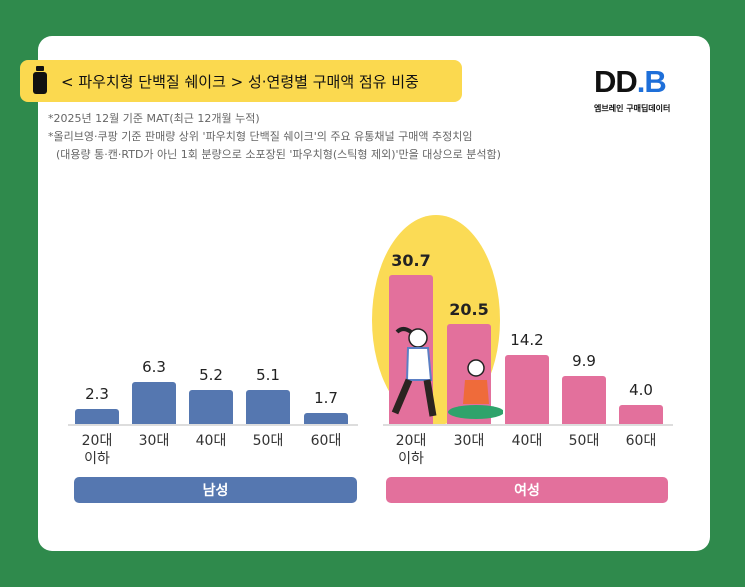 This screenshot has height=587, width=745. What do you see at coordinates (268, 375) in the screenshot?
I see `male-value-label: 5.1` at bounding box center [268, 375].